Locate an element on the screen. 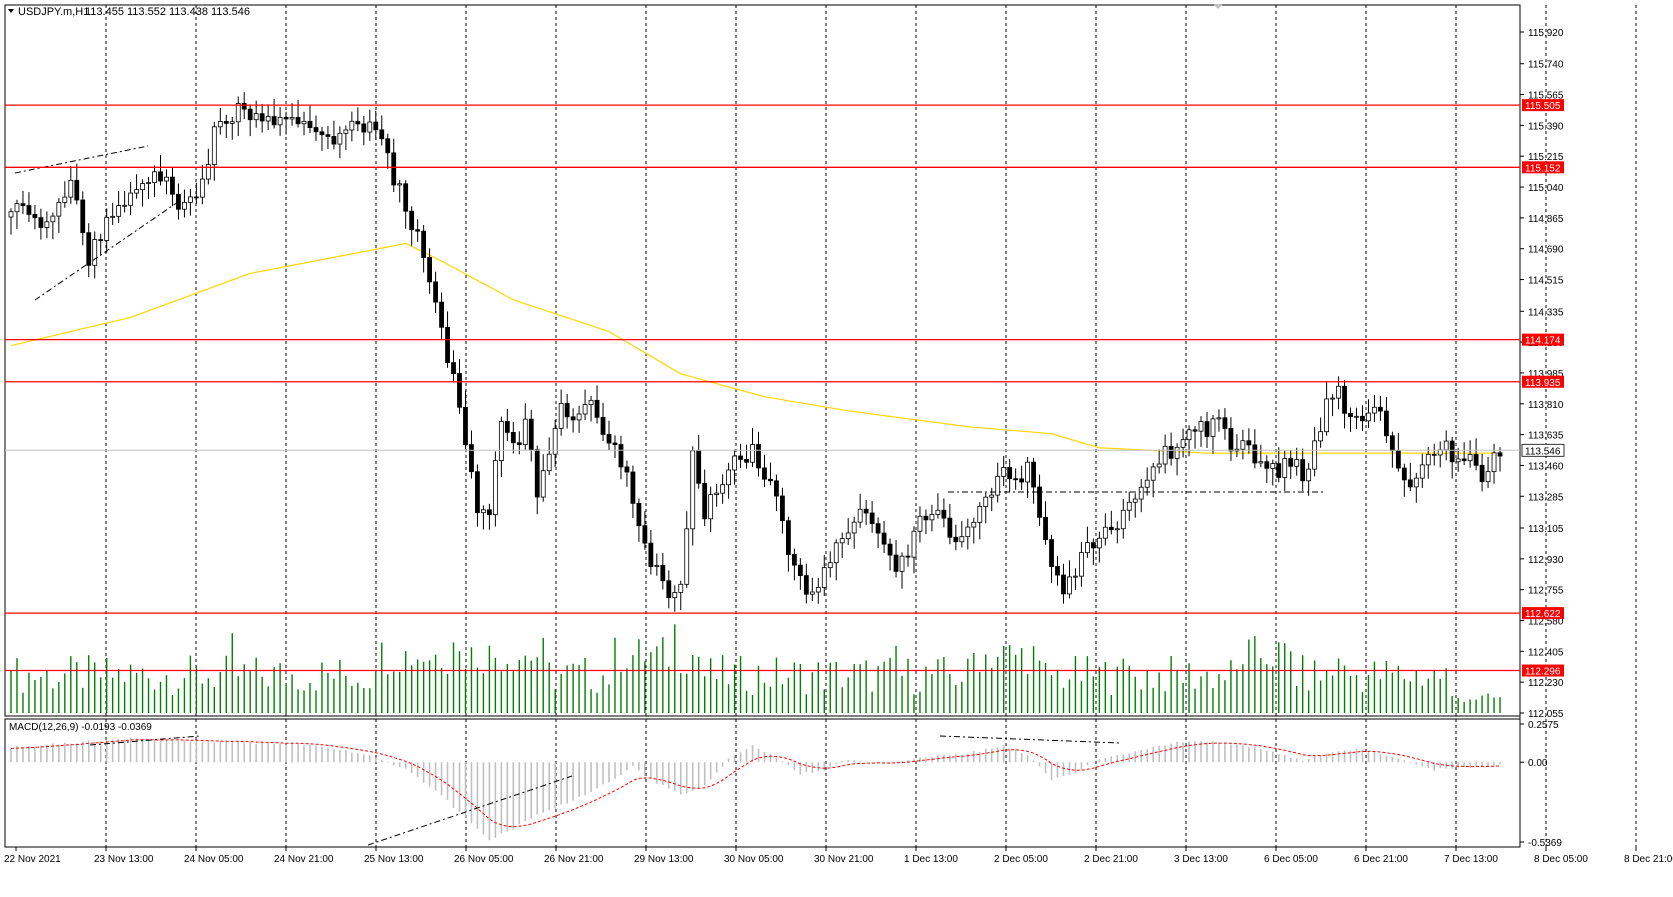 The height and width of the screenshot is (897, 1673). price-axis-label: 115.920 is located at coordinates (1546, 33).